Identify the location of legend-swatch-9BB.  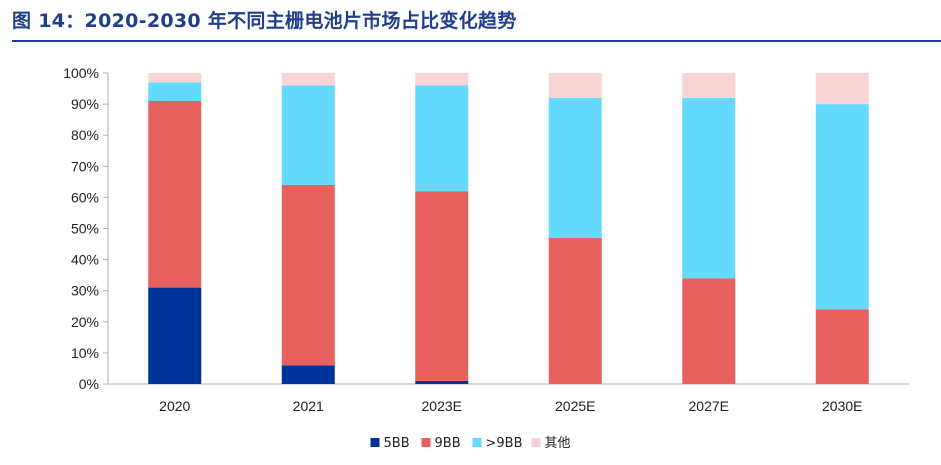
(426, 442).